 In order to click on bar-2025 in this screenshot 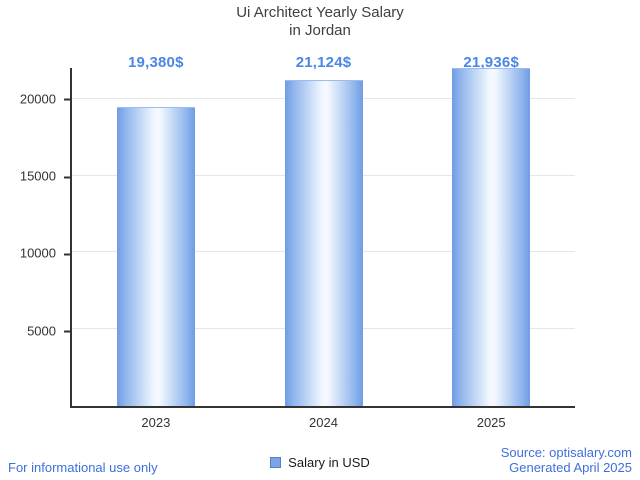, I will do `click(491, 236)`.